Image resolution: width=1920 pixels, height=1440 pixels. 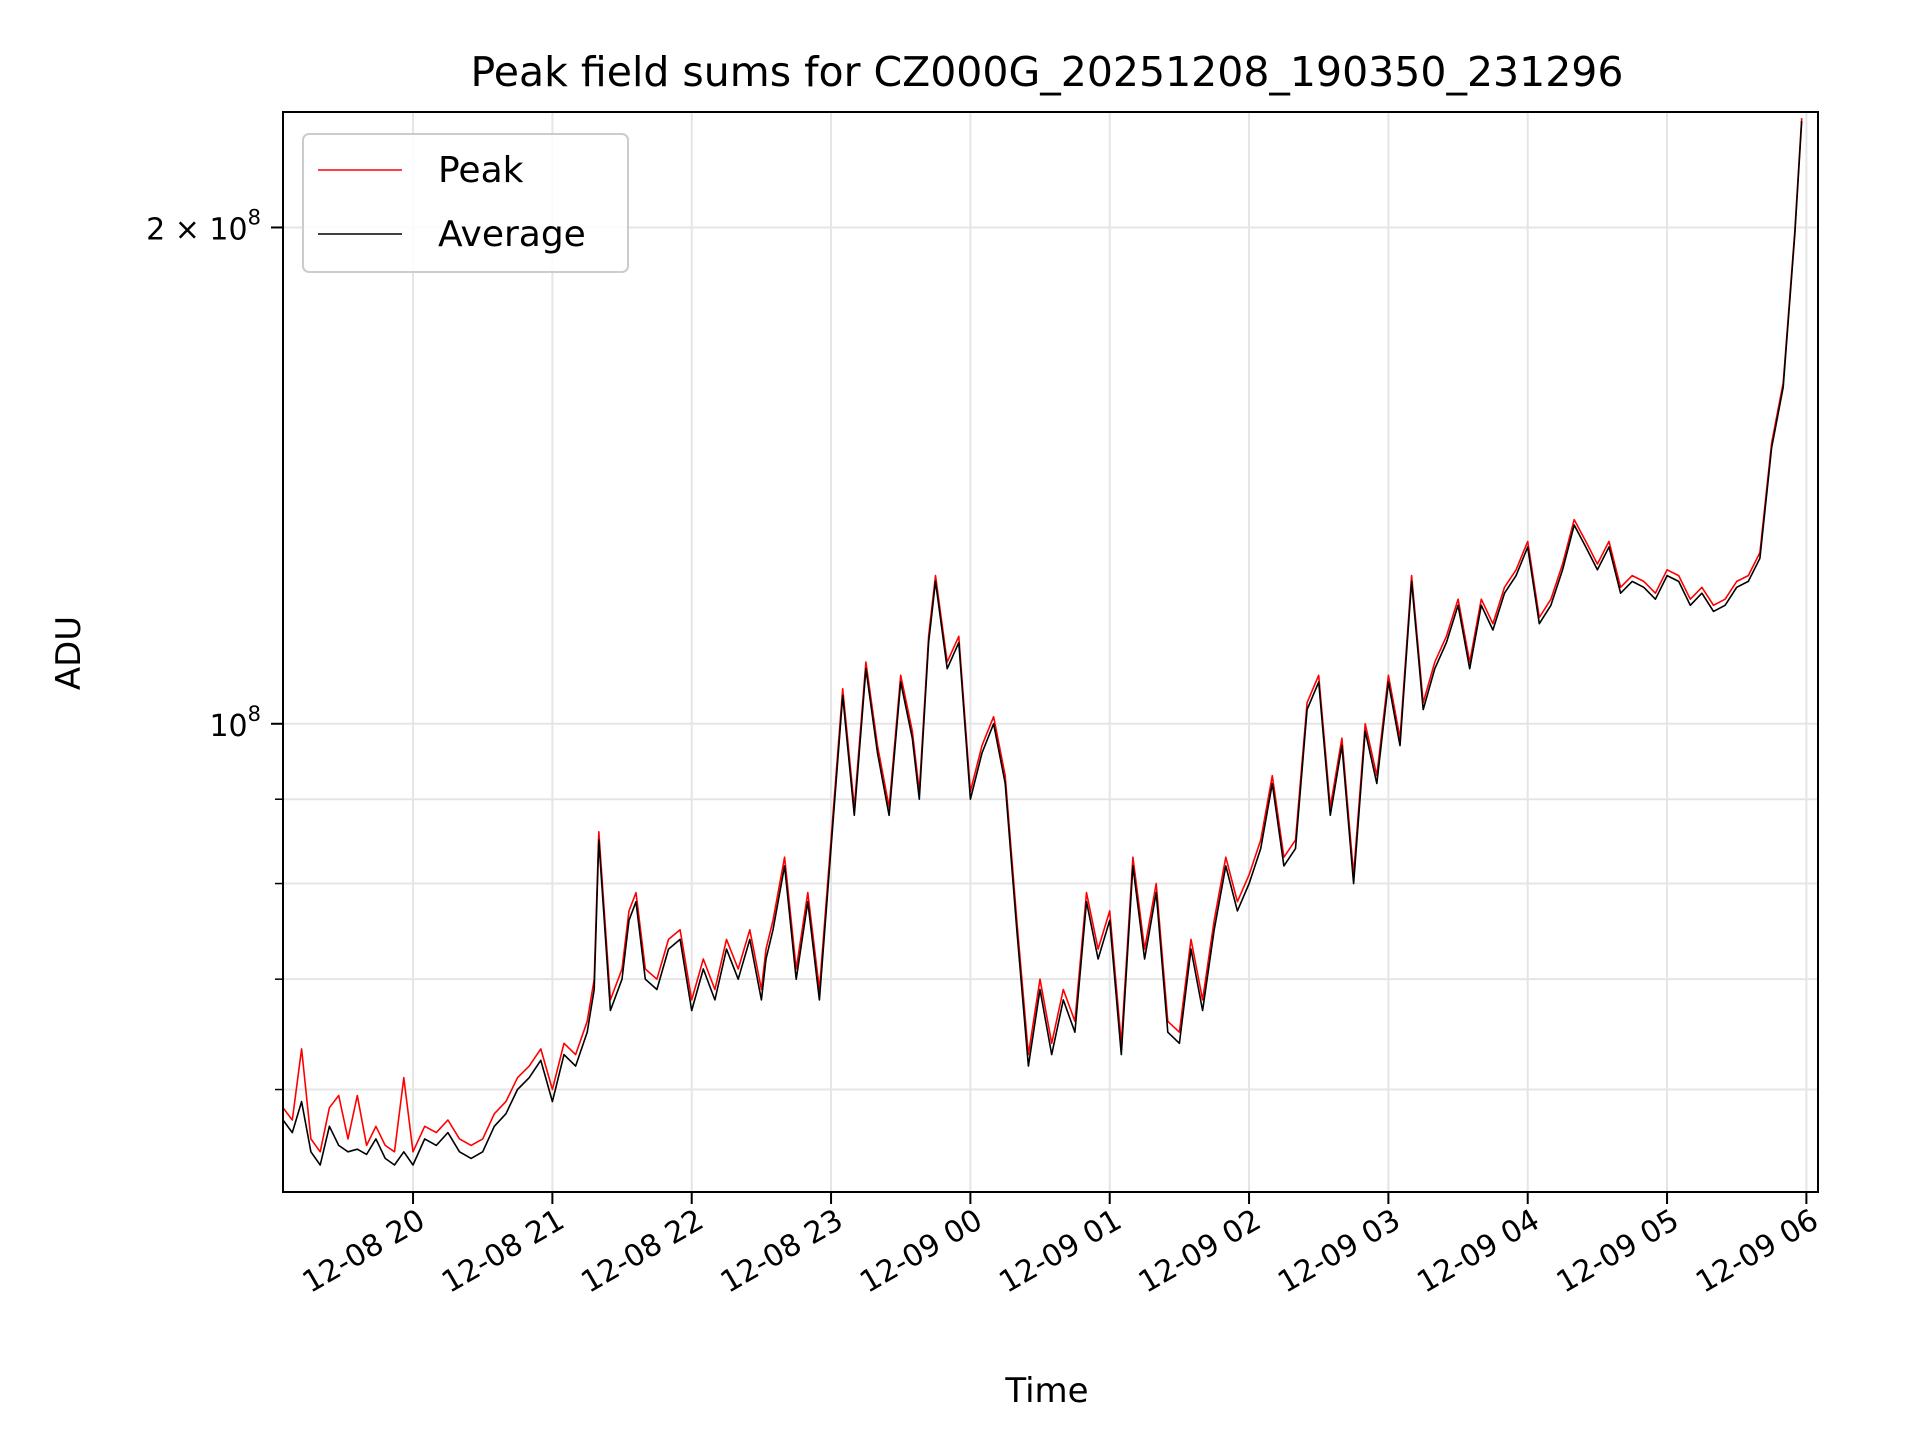 I want to click on y-axis-label: ADU, so click(x=69, y=653).